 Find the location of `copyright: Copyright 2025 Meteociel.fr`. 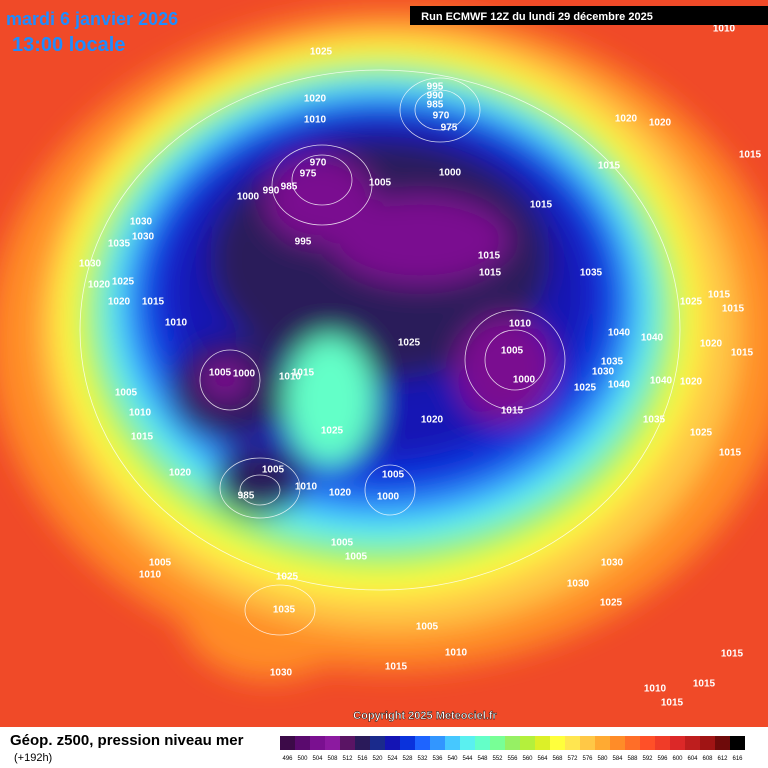

copyright: Copyright 2025 Meteociel.fr is located at coordinates (425, 716).